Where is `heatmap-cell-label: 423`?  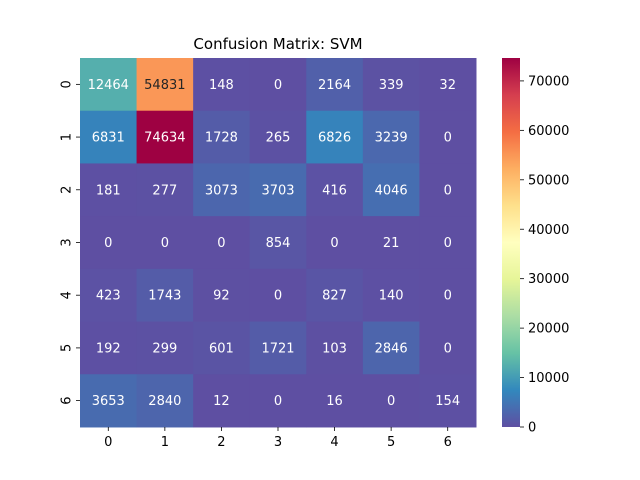 heatmap-cell-label: 423 is located at coordinates (108, 296).